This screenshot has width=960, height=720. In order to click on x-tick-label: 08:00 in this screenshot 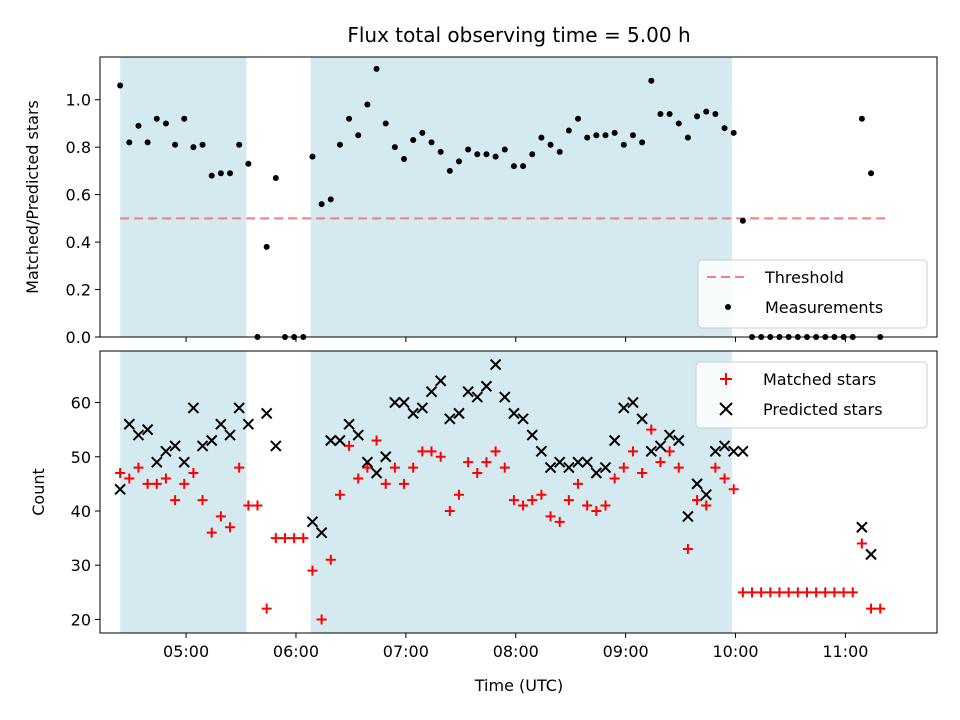, I will do `click(516, 651)`.